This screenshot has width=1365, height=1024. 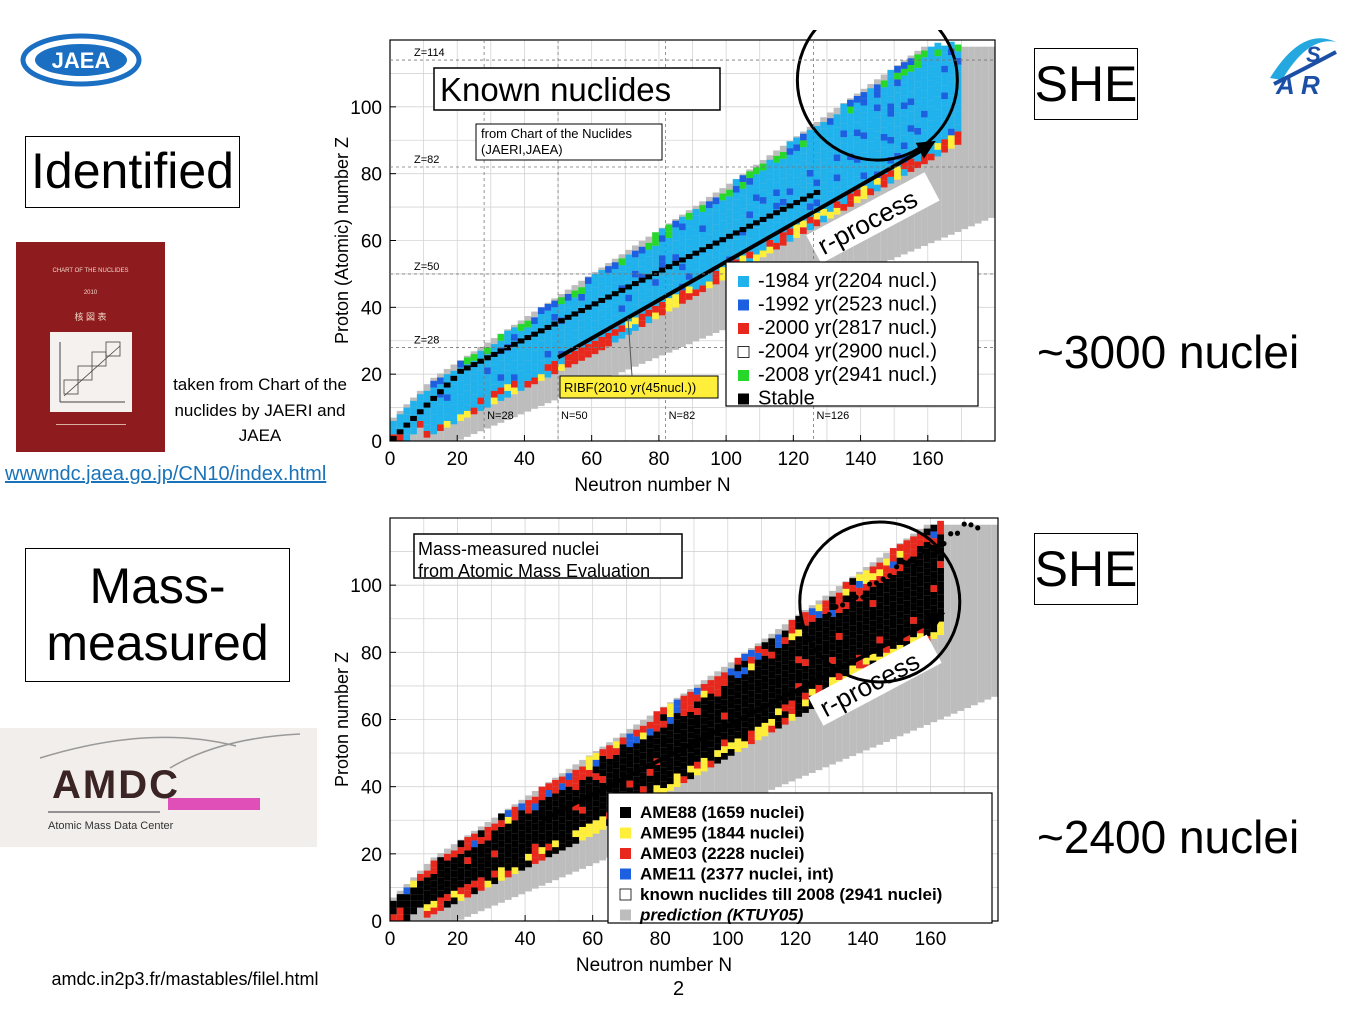 What do you see at coordinates (743, 328) in the screenshot?
I see `legend-swatch` at bounding box center [743, 328].